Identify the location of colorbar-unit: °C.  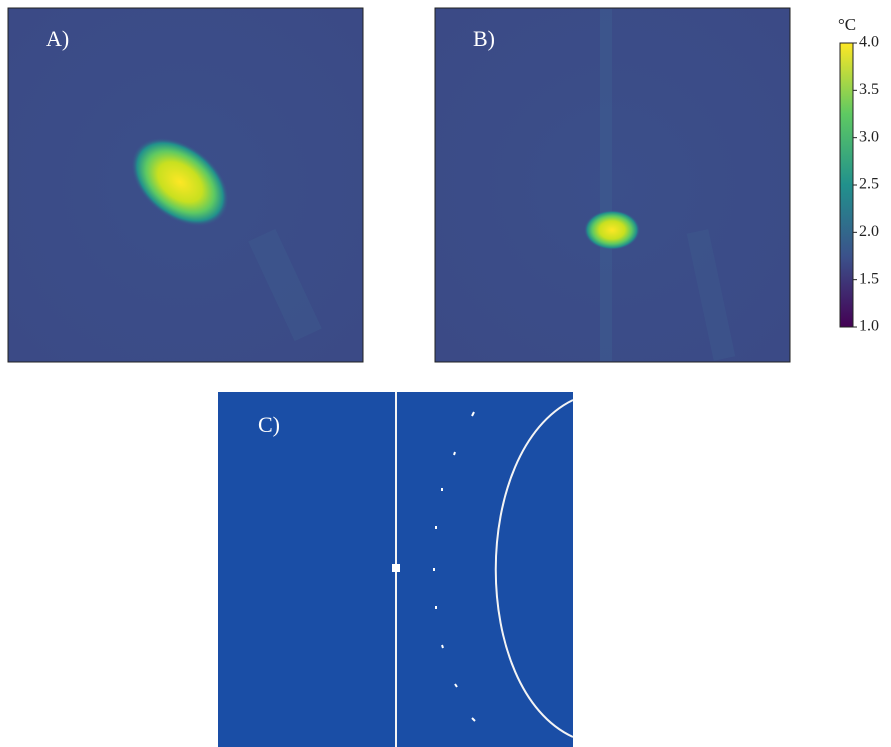
(847, 24).